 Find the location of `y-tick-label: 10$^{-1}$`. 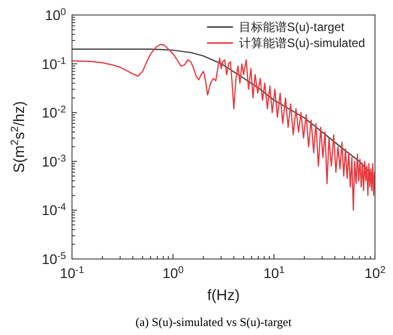

y-tick-label: 10$^{-1}$ is located at coordinates (54, 63).